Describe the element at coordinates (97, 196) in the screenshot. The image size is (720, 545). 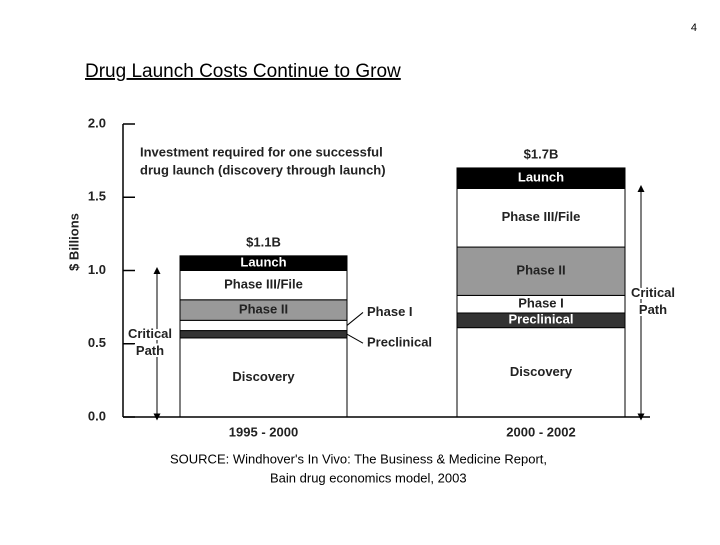
I see `y-tick-label: 1.5` at that location.